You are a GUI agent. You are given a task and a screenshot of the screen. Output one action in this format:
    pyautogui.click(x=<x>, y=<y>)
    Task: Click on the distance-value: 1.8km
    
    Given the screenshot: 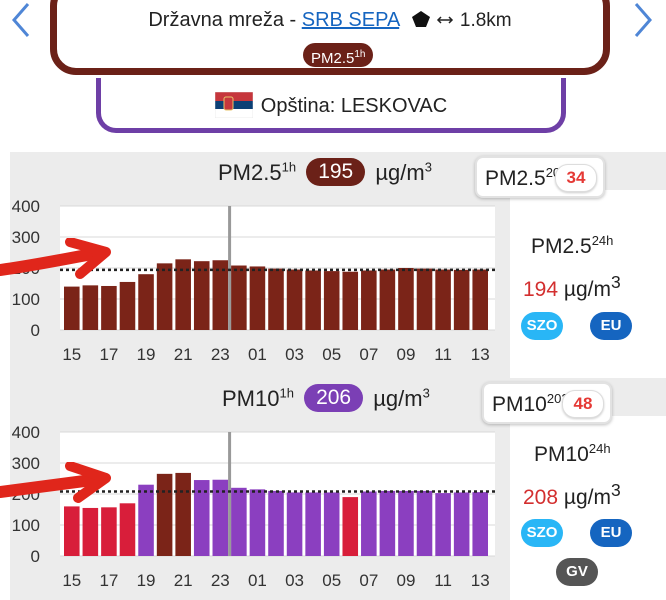 What is the action you would take?
    pyautogui.click(x=485, y=20)
    